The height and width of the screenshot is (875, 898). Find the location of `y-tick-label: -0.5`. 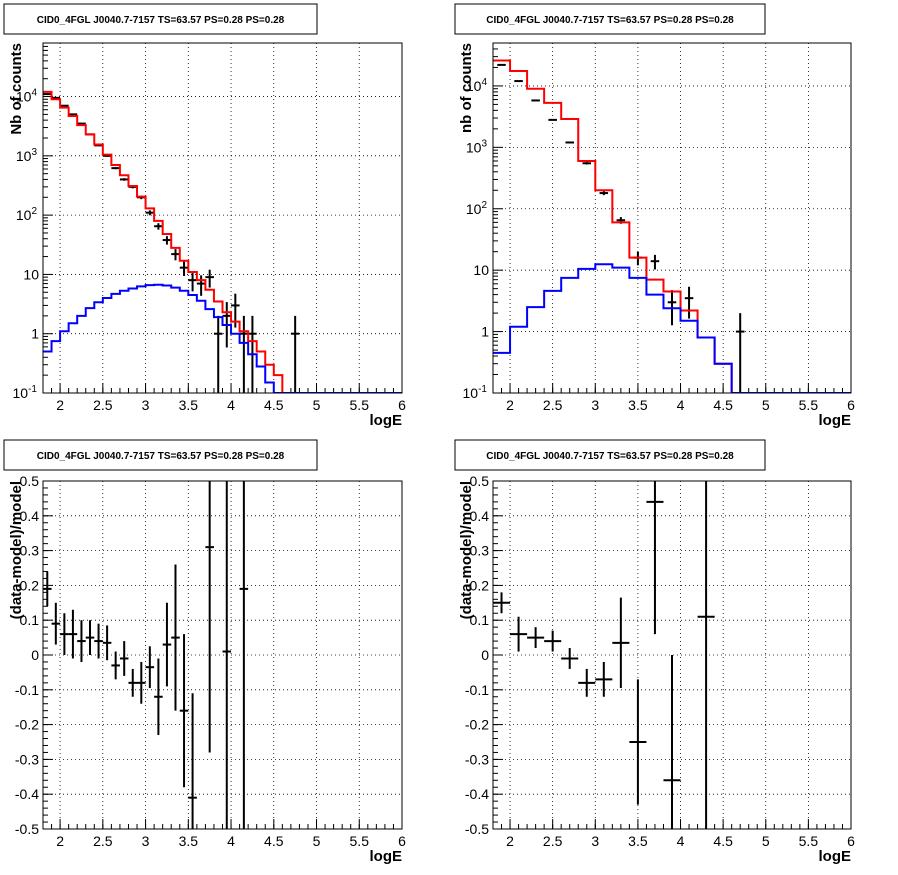

y-tick-label: -0.5 is located at coordinates (27, 829).